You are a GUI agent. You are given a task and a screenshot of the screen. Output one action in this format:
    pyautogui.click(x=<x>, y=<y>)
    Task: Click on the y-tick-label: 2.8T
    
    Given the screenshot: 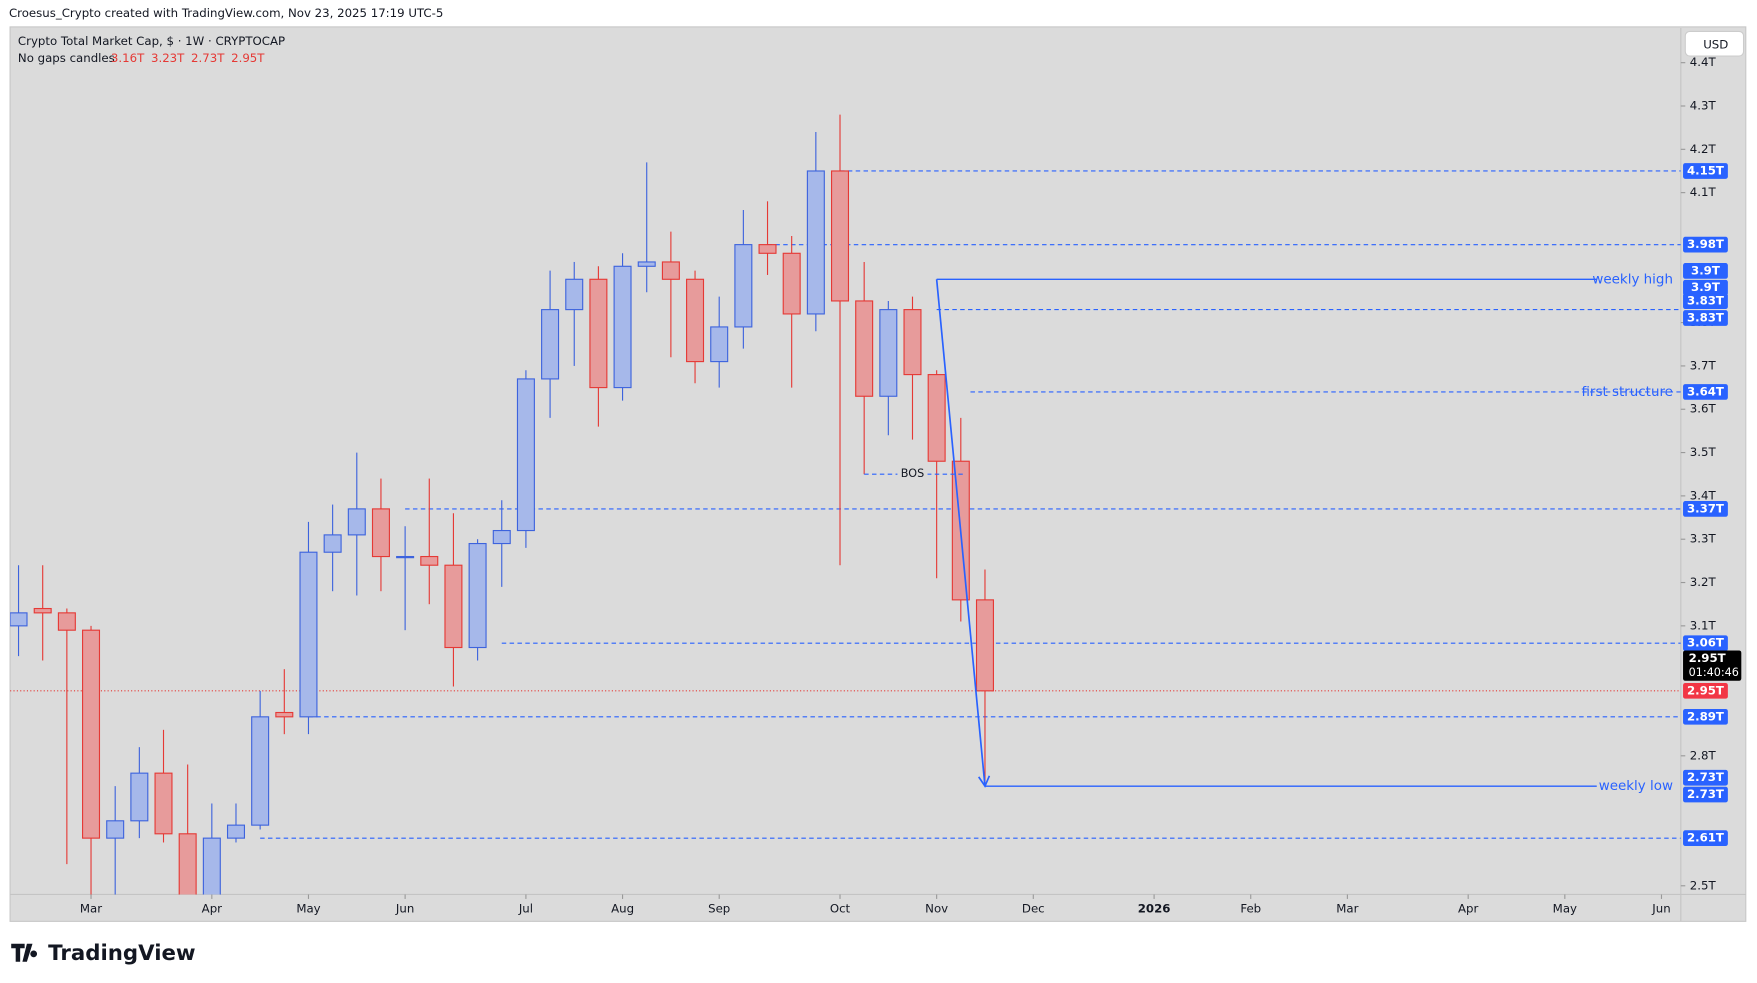 What is the action you would take?
    pyautogui.click(x=1703, y=755)
    